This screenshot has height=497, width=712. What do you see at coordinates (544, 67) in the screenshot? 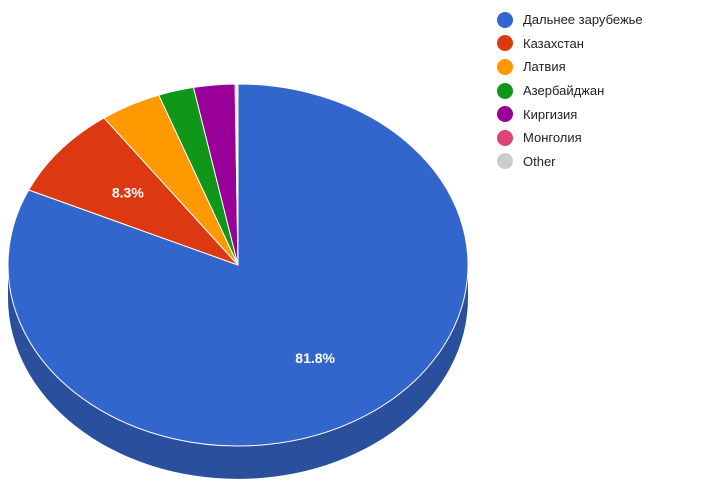
I see `legend-label: Латвия` at bounding box center [544, 67].